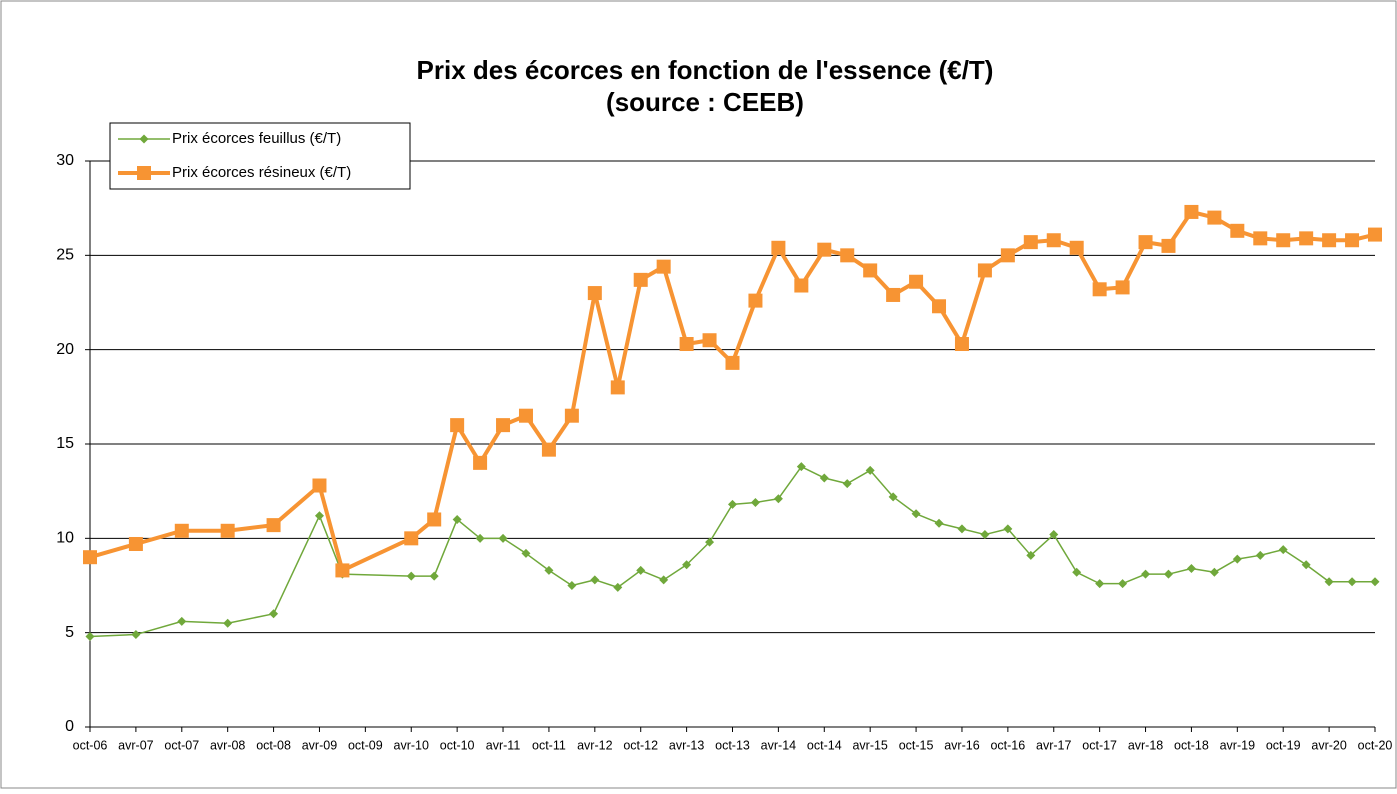 This screenshot has width=1397, height=794. What do you see at coordinates (227, 745) in the screenshot?
I see `x-tick-label: avr-08` at bounding box center [227, 745].